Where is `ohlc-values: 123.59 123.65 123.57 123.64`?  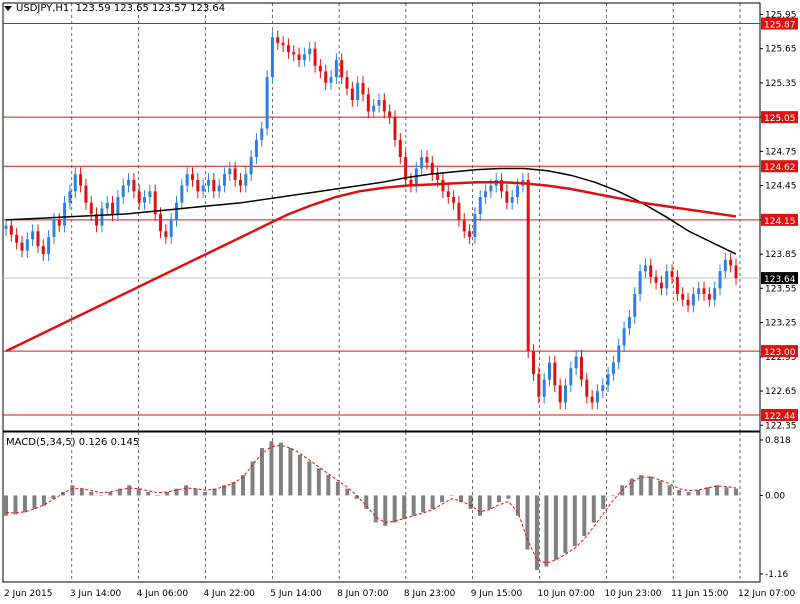 ohlc-values: 123.59 123.65 123.57 123.64 is located at coordinates (150, 8).